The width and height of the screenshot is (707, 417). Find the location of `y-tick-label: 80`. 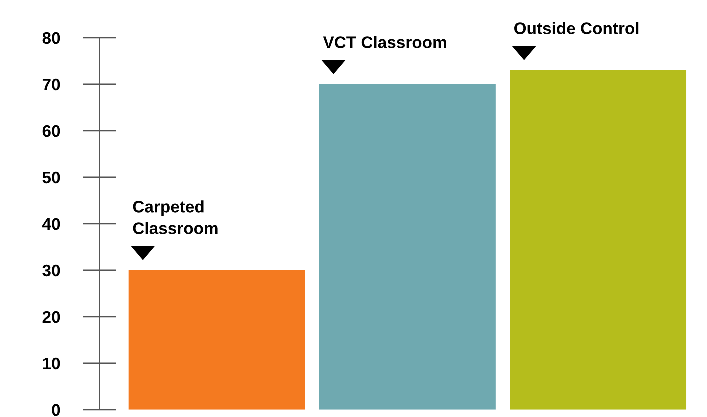

y-tick-label: 80 is located at coordinates (51, 38).